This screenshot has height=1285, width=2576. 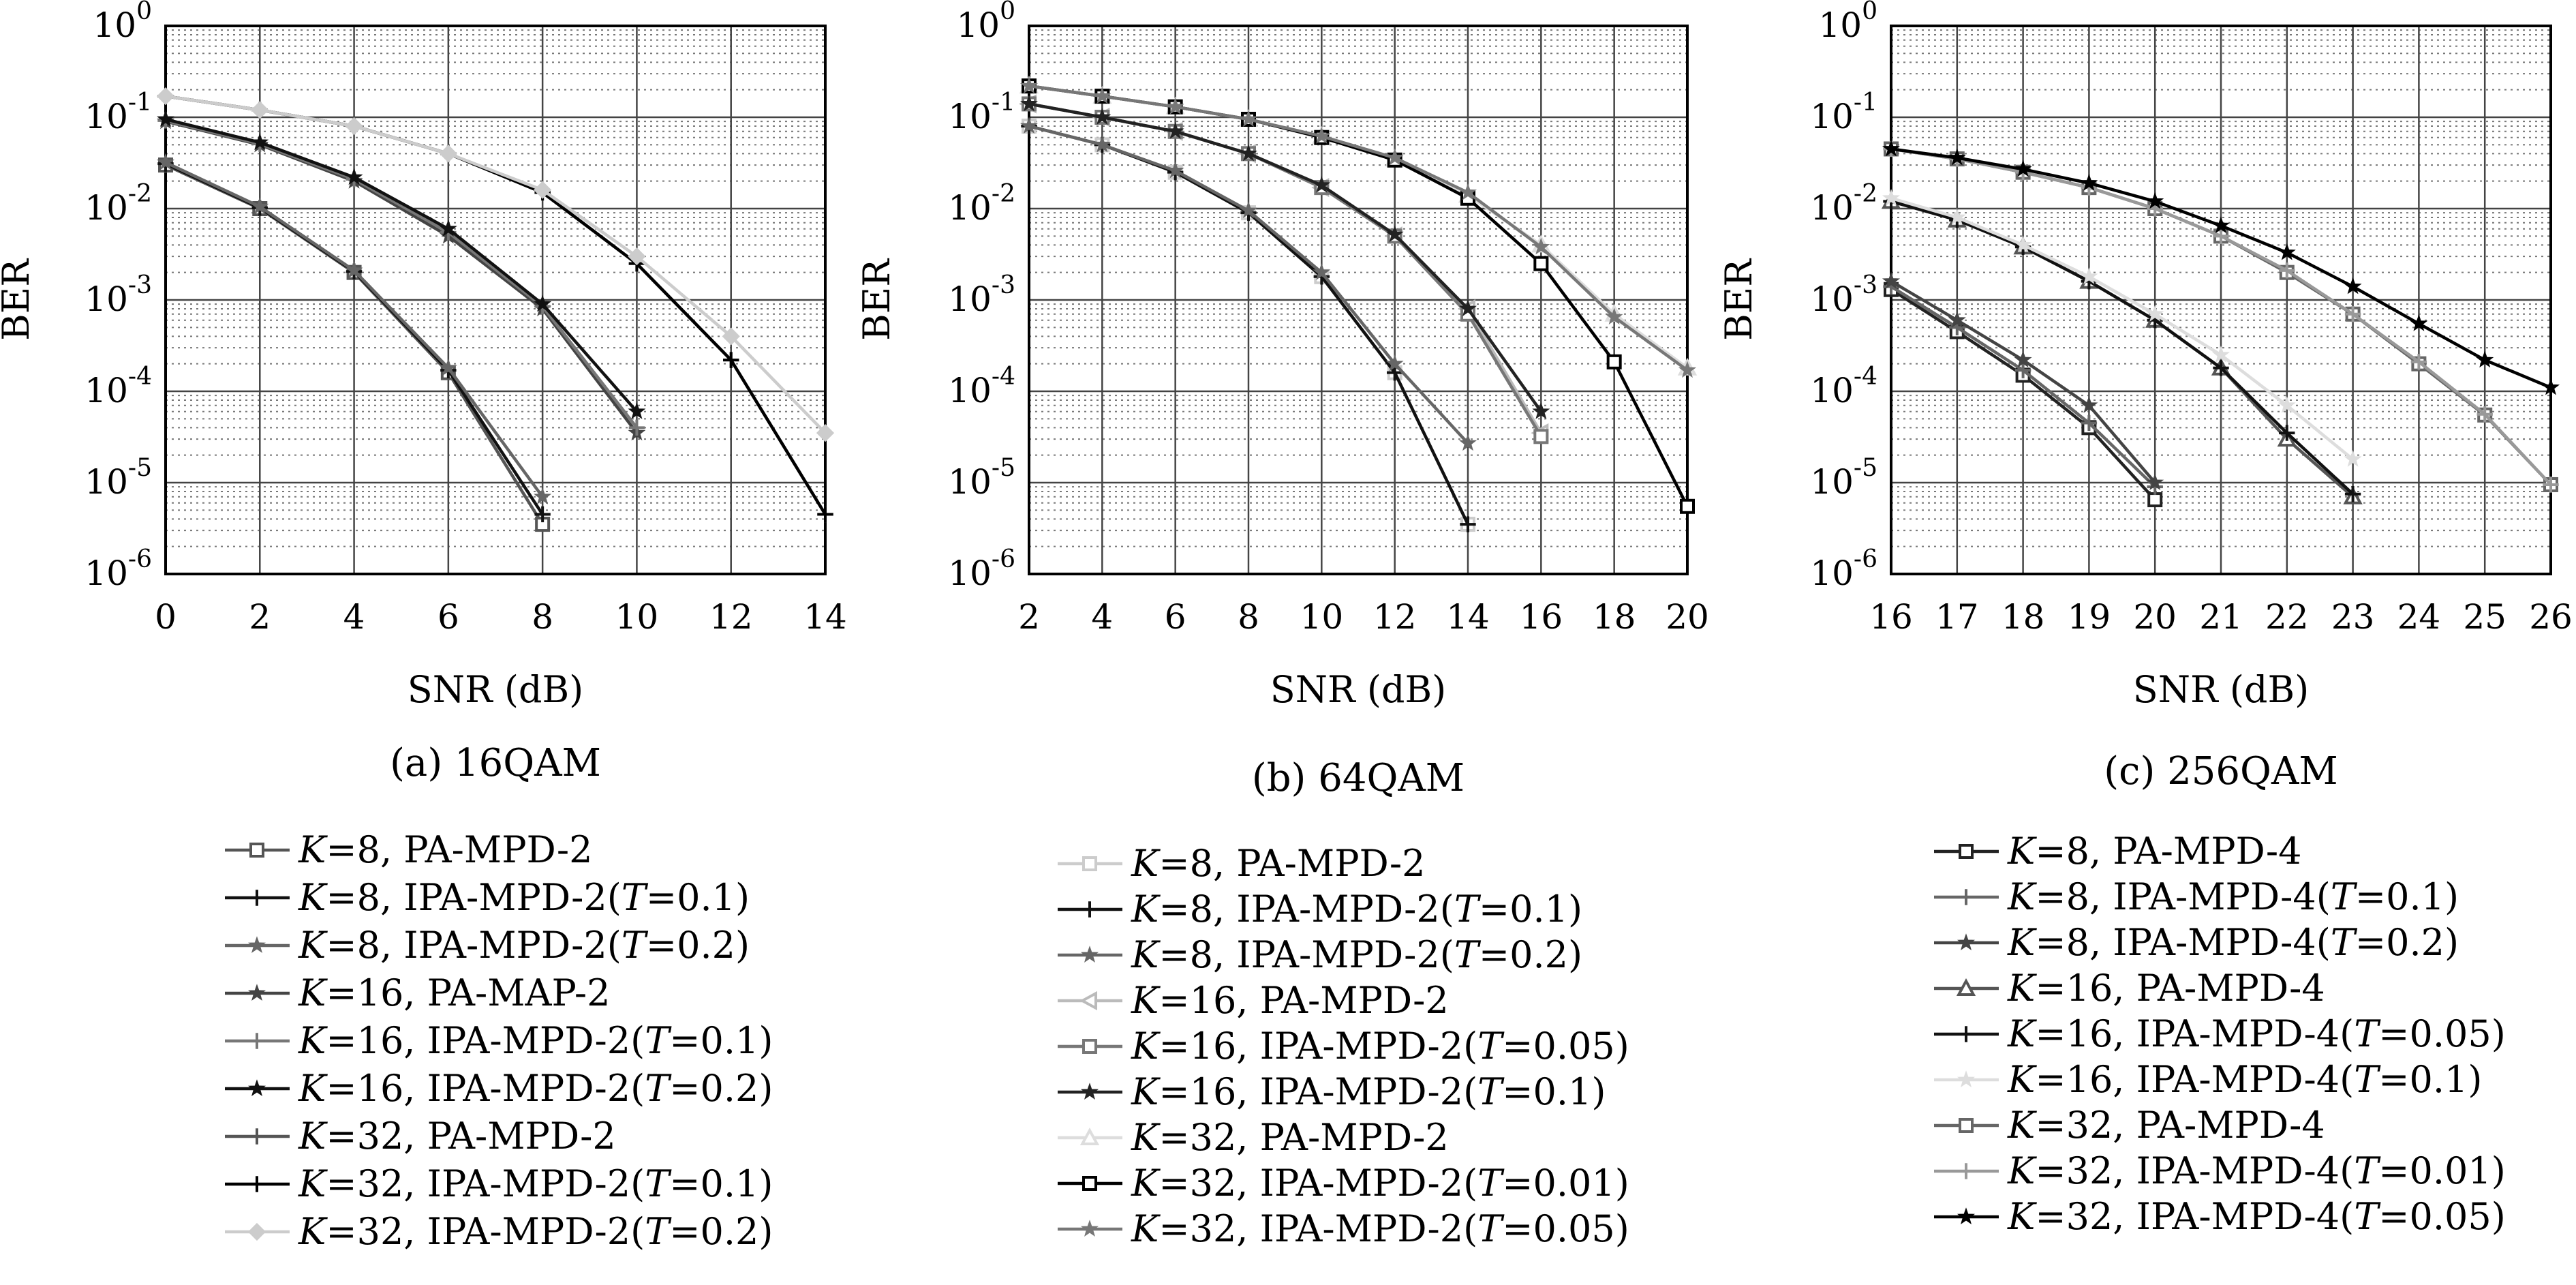 I want to click on legend-entry: K=32, PA-MPD-4, so click(x=2129, y=1125).